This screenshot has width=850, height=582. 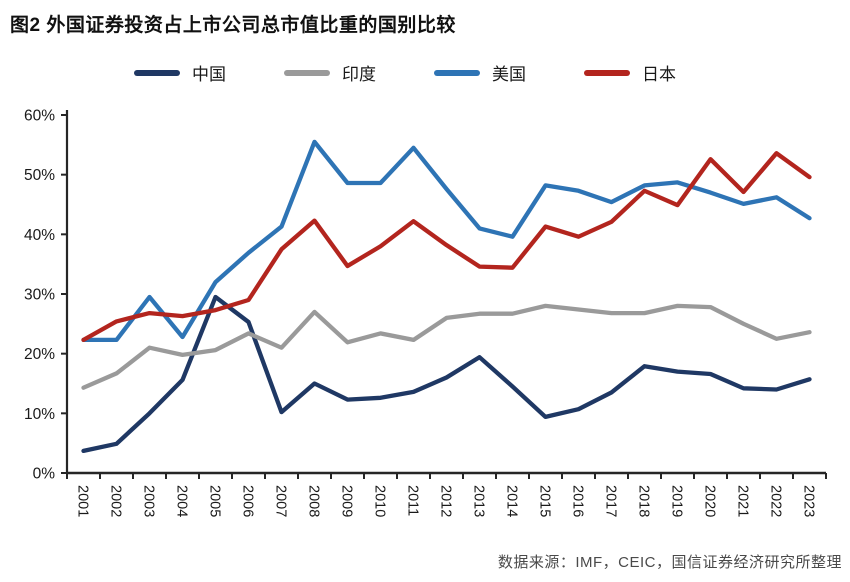 I want to click on x-axis-label: 2010, so click(x=380, y=501).